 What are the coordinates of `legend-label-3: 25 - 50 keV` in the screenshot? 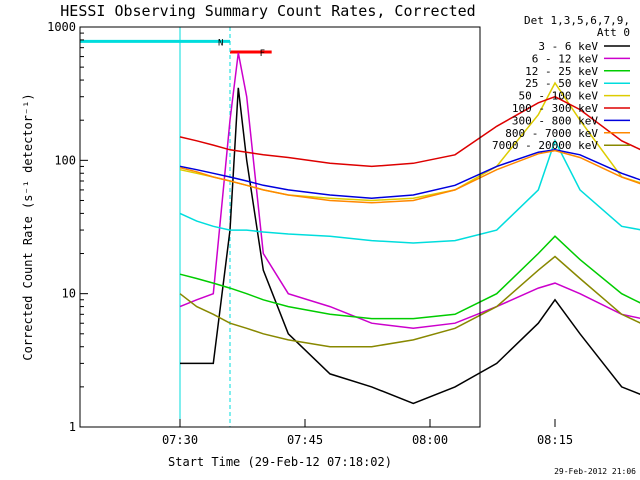 It's located at (561, 83).